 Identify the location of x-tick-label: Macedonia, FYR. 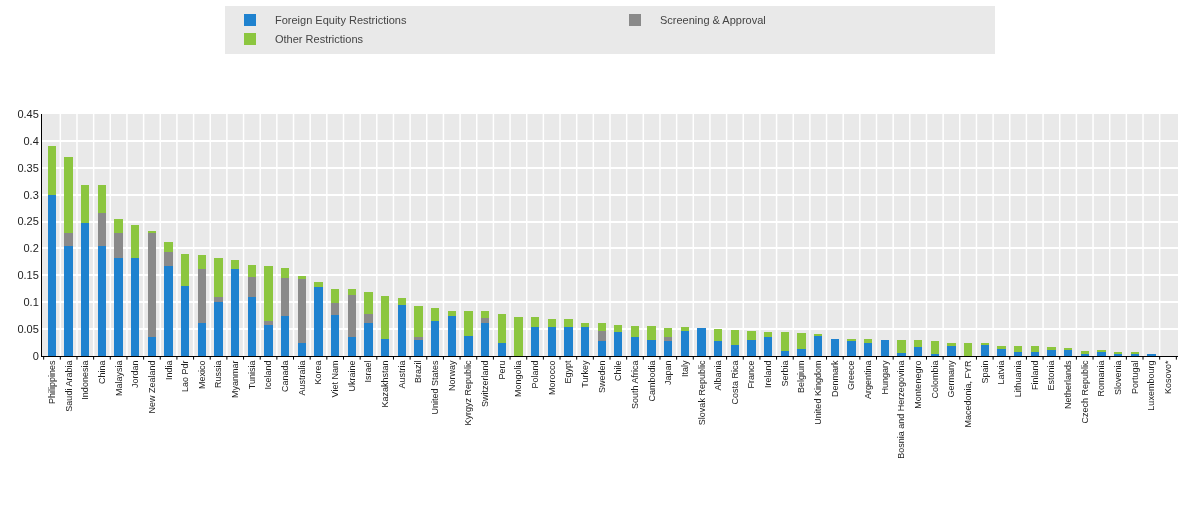
(968, 394).